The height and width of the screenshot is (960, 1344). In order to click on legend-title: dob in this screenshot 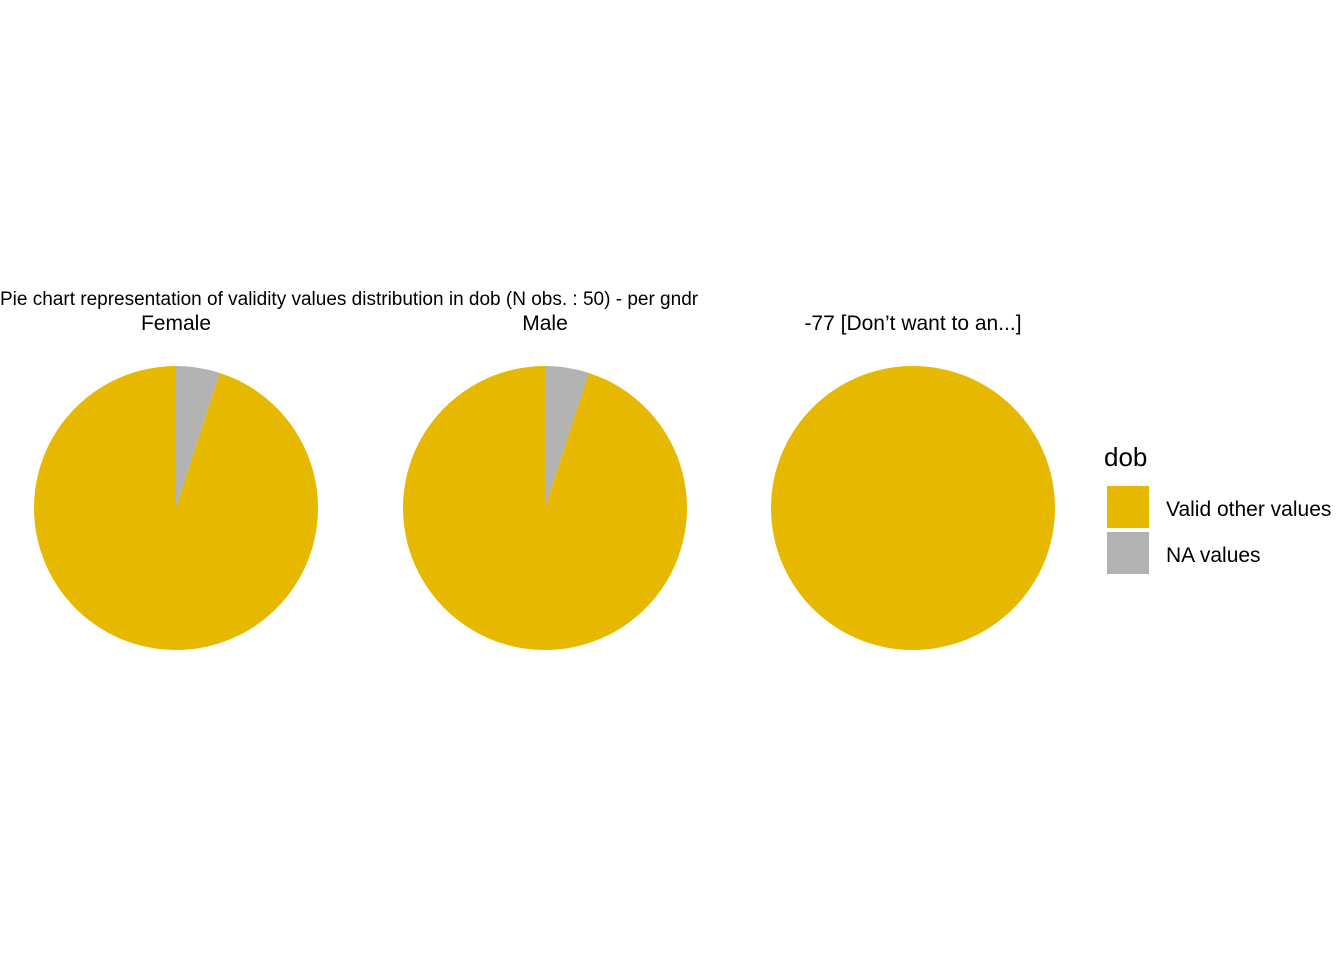, I will do `click(1125, 457)`.